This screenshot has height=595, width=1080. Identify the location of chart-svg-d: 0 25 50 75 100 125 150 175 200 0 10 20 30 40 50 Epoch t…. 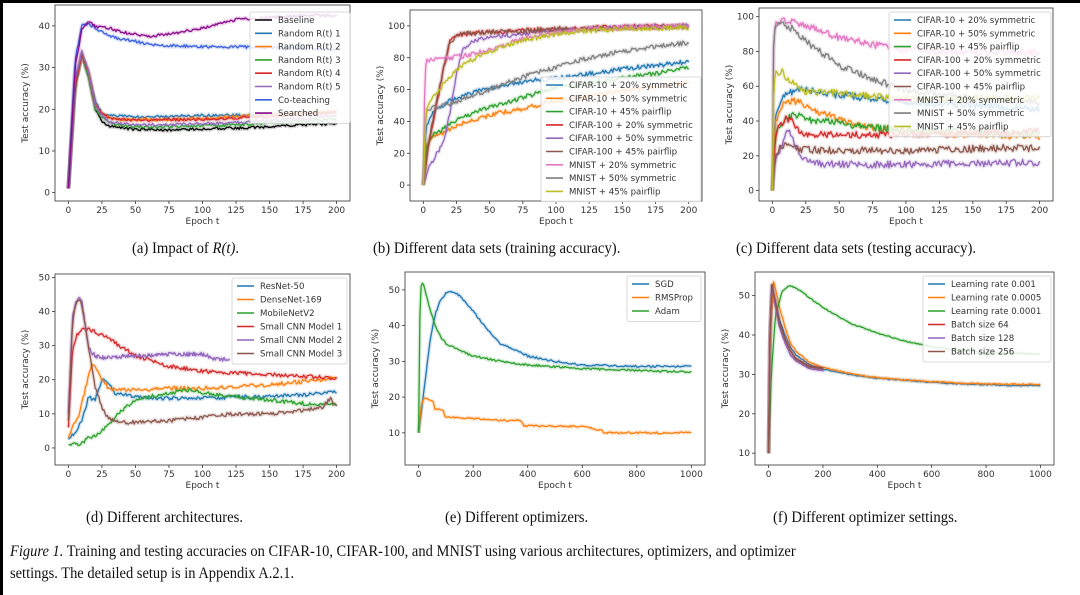
(186, 382).